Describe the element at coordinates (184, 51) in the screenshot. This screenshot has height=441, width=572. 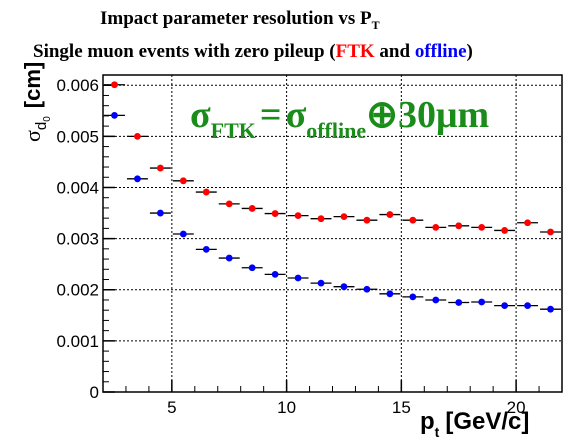
I see `subtitle-prefix: Single muon events with zero pileup (` at that location.